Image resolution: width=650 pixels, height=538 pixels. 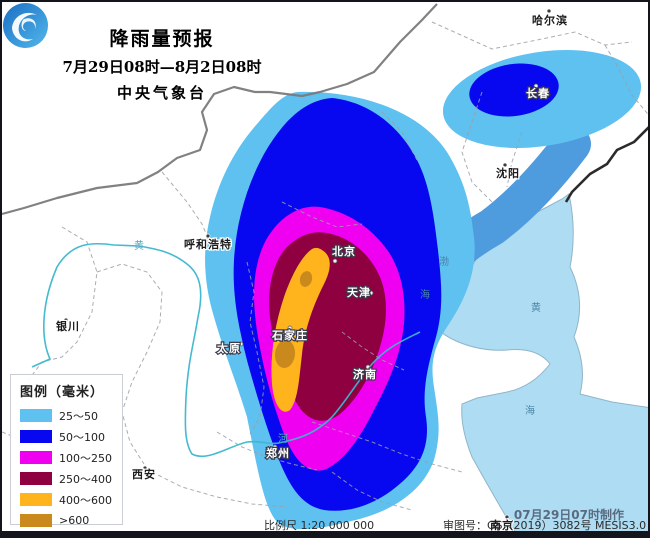 I want to click on legend-item-250-400: 250～400, so click(x=71, y=478).